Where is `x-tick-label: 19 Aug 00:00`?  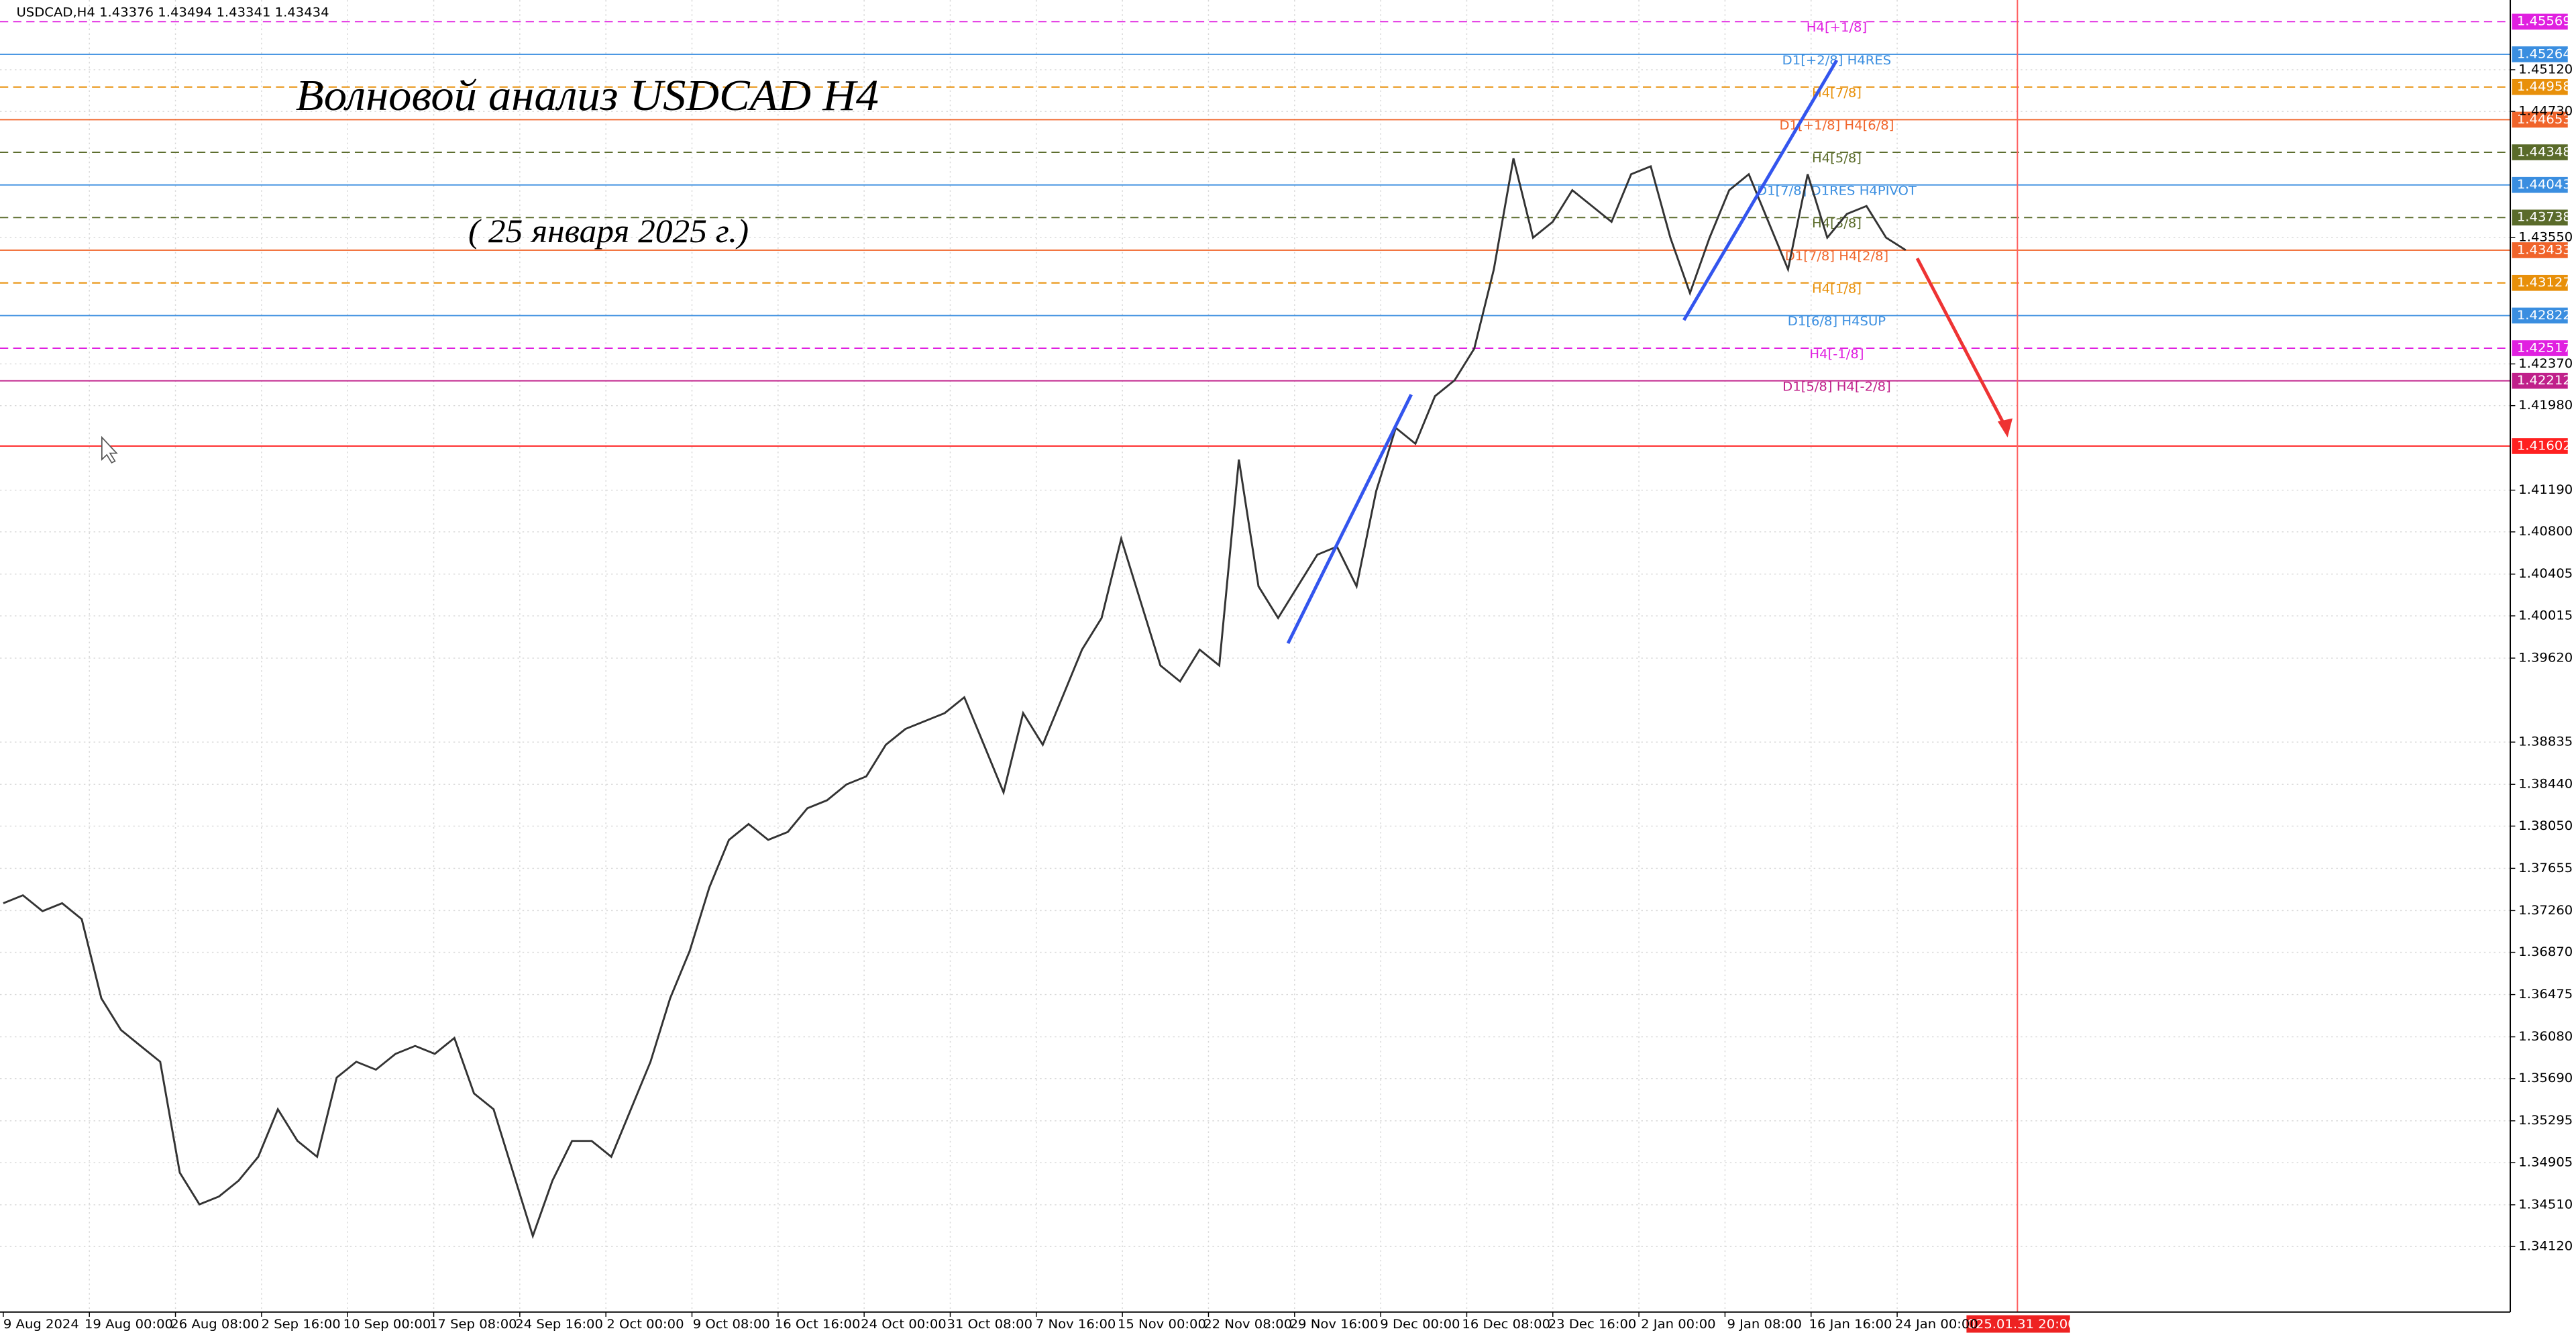
x-tick-label: 19 Aug 00:00 is located at coordinates (129, 1324).